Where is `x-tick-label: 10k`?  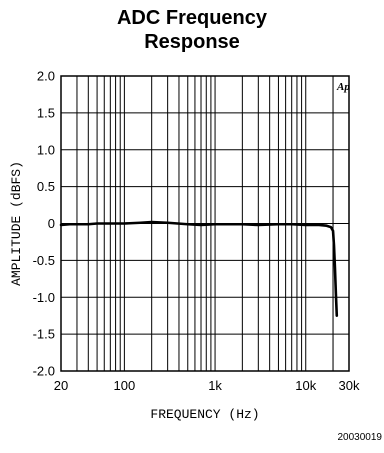
x-tick-label: 10k is located at coordinates (305, 385).